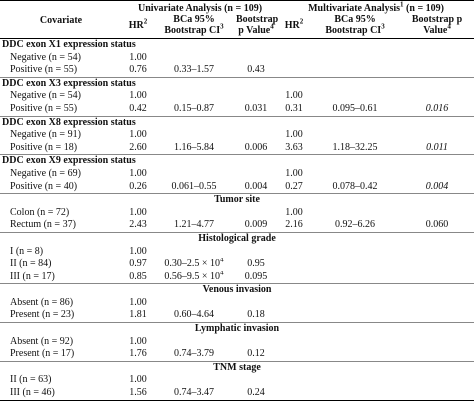 The height and width of the screenshot is (415, 474). Describe the element at coordinates (376, 7) in the screenshot. I see `header-cell: Multivariate Analysis1 (n = 109)` at that location.